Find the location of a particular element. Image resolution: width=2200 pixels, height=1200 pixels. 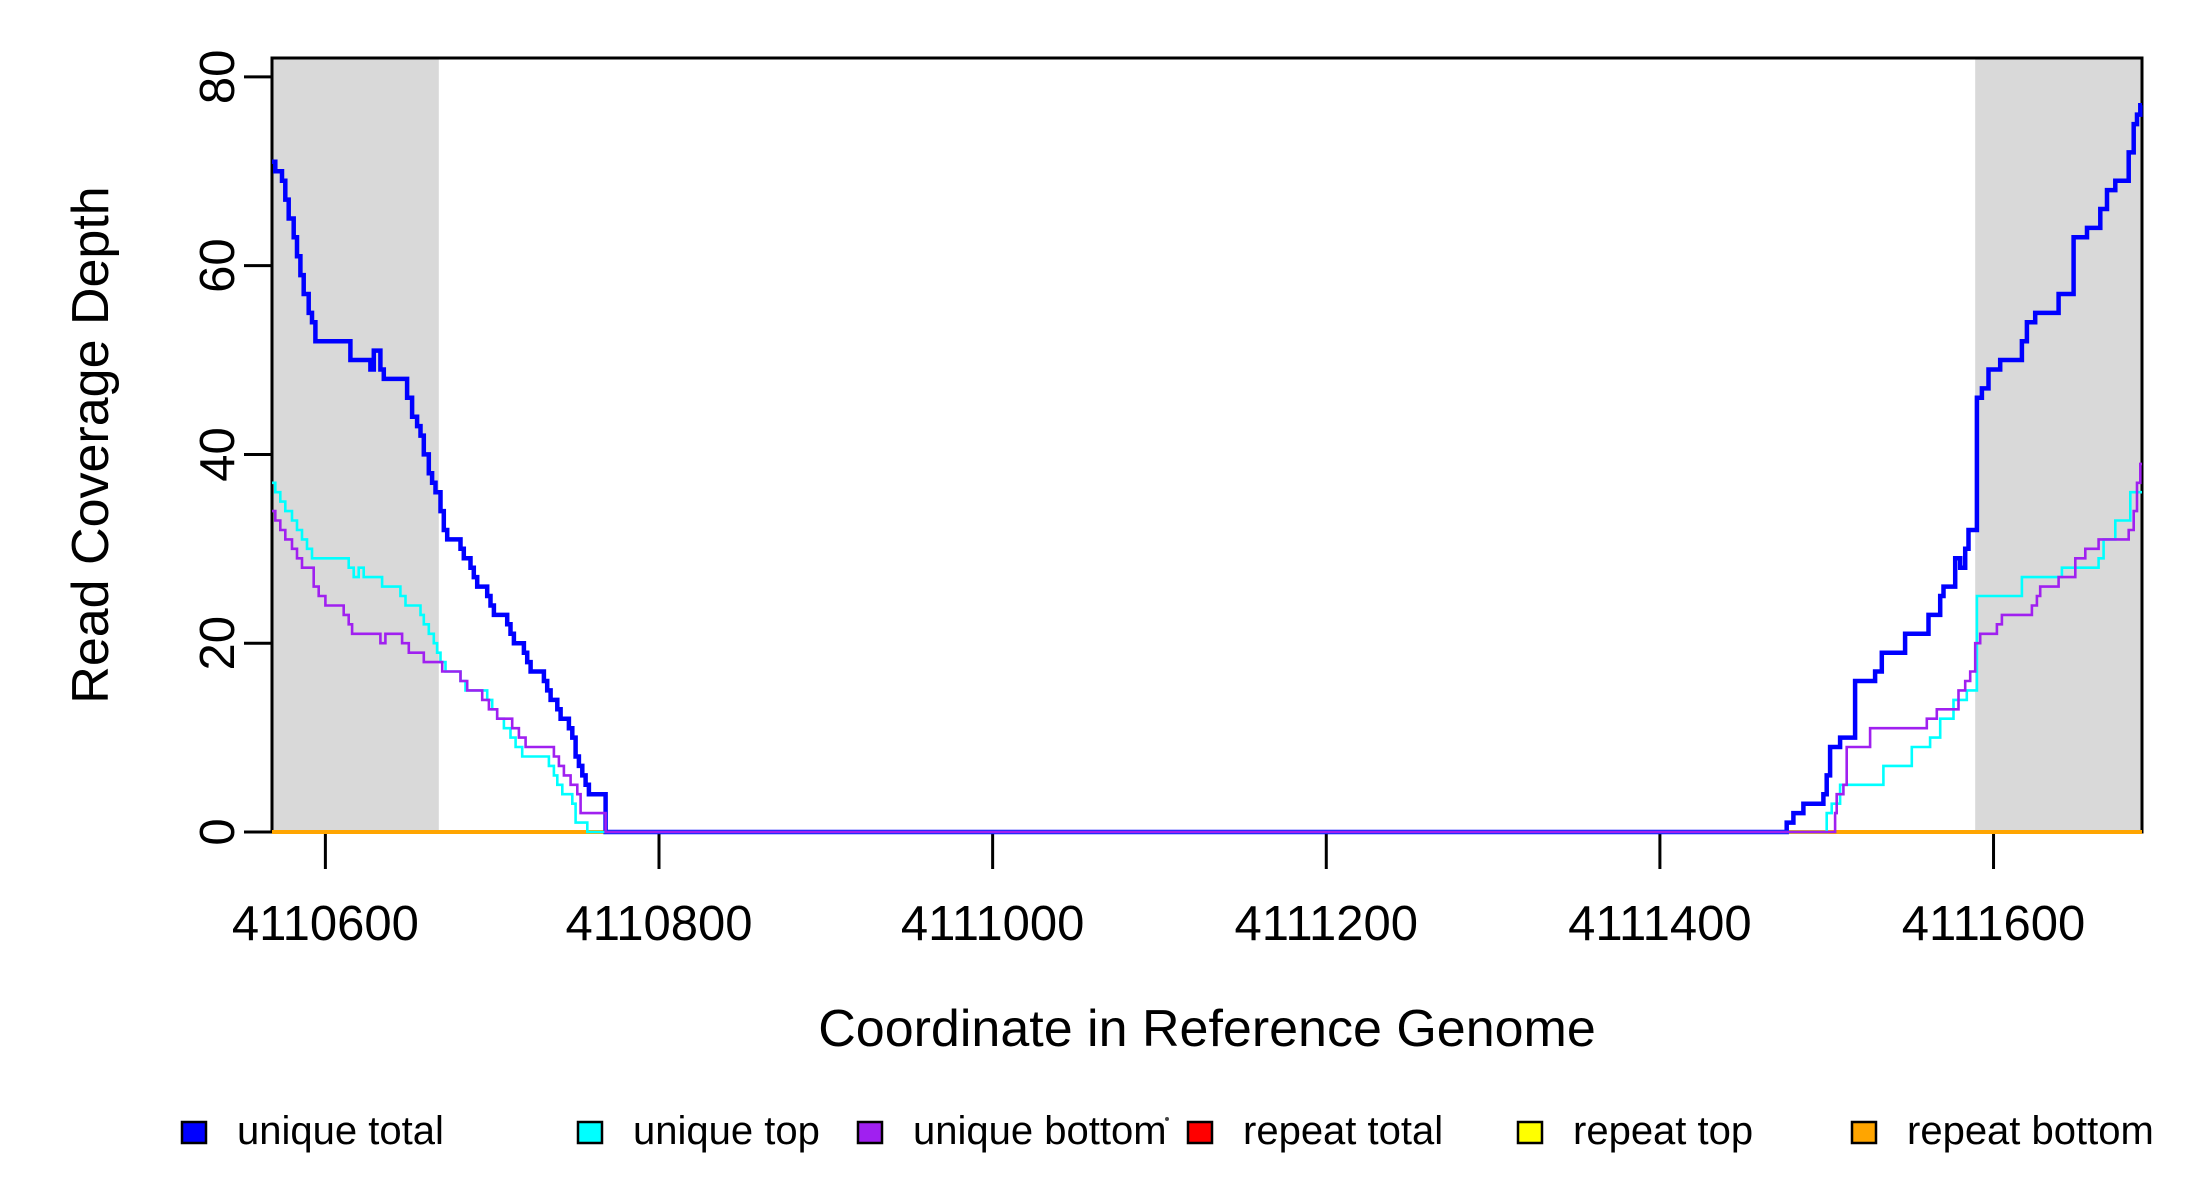

legend-item-repeat-top: repeat top is located at coordinates (1634, 1131).